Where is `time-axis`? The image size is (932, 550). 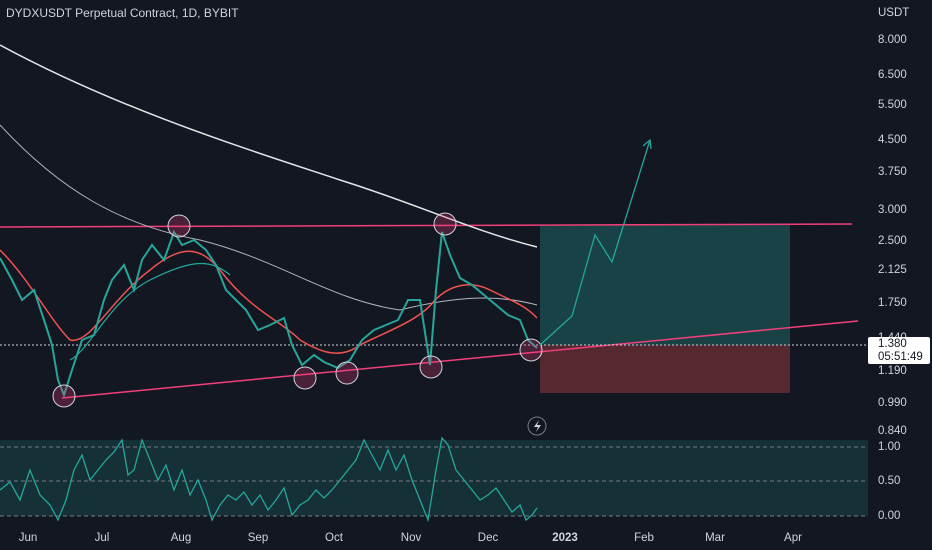
time-axis is located at coordinates (466, 537).